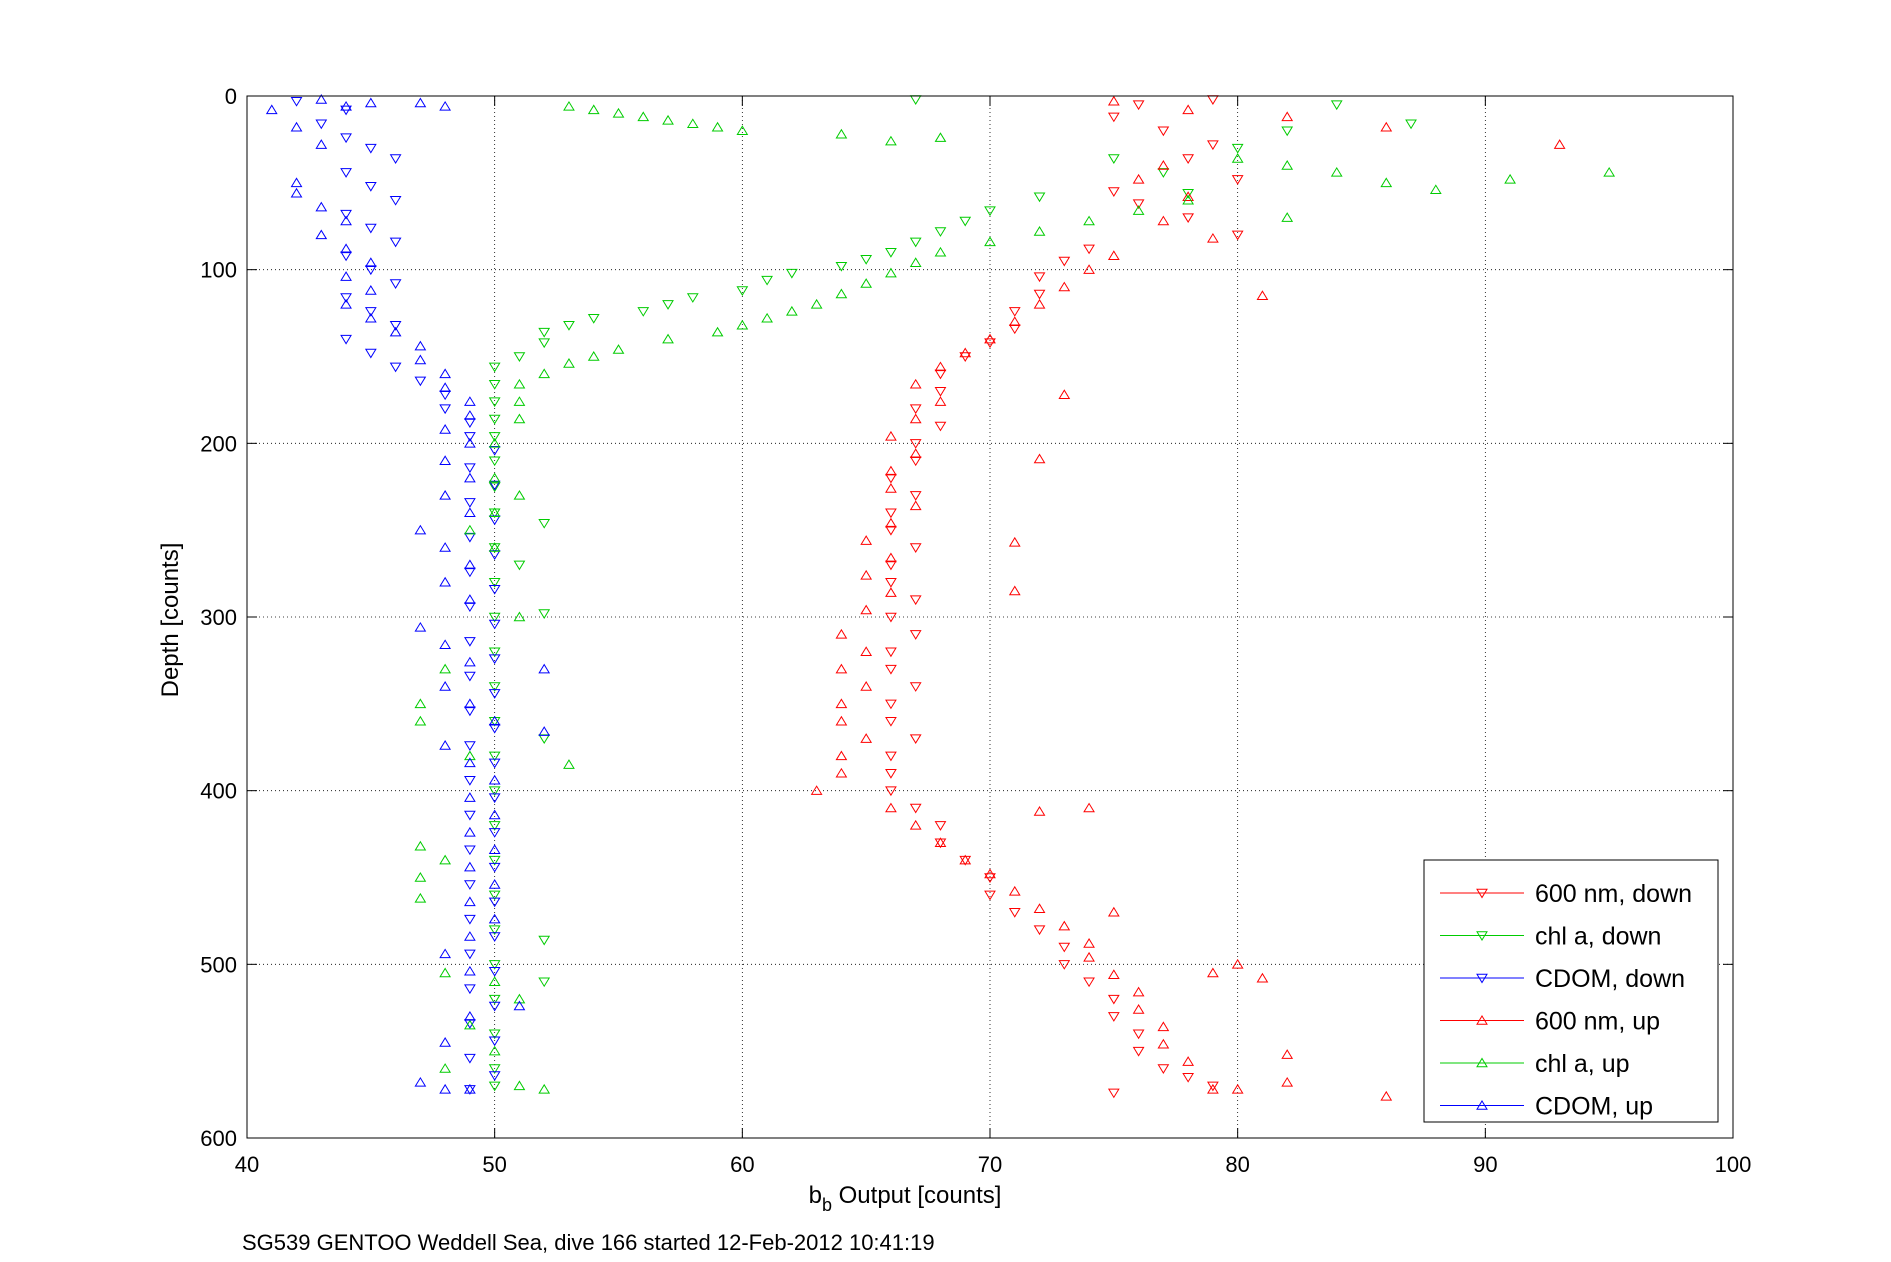  What do you see at coordinates (218, 791) in the screenshot?
I see `y-tick-label: 400` at bounding box center [218, 791].